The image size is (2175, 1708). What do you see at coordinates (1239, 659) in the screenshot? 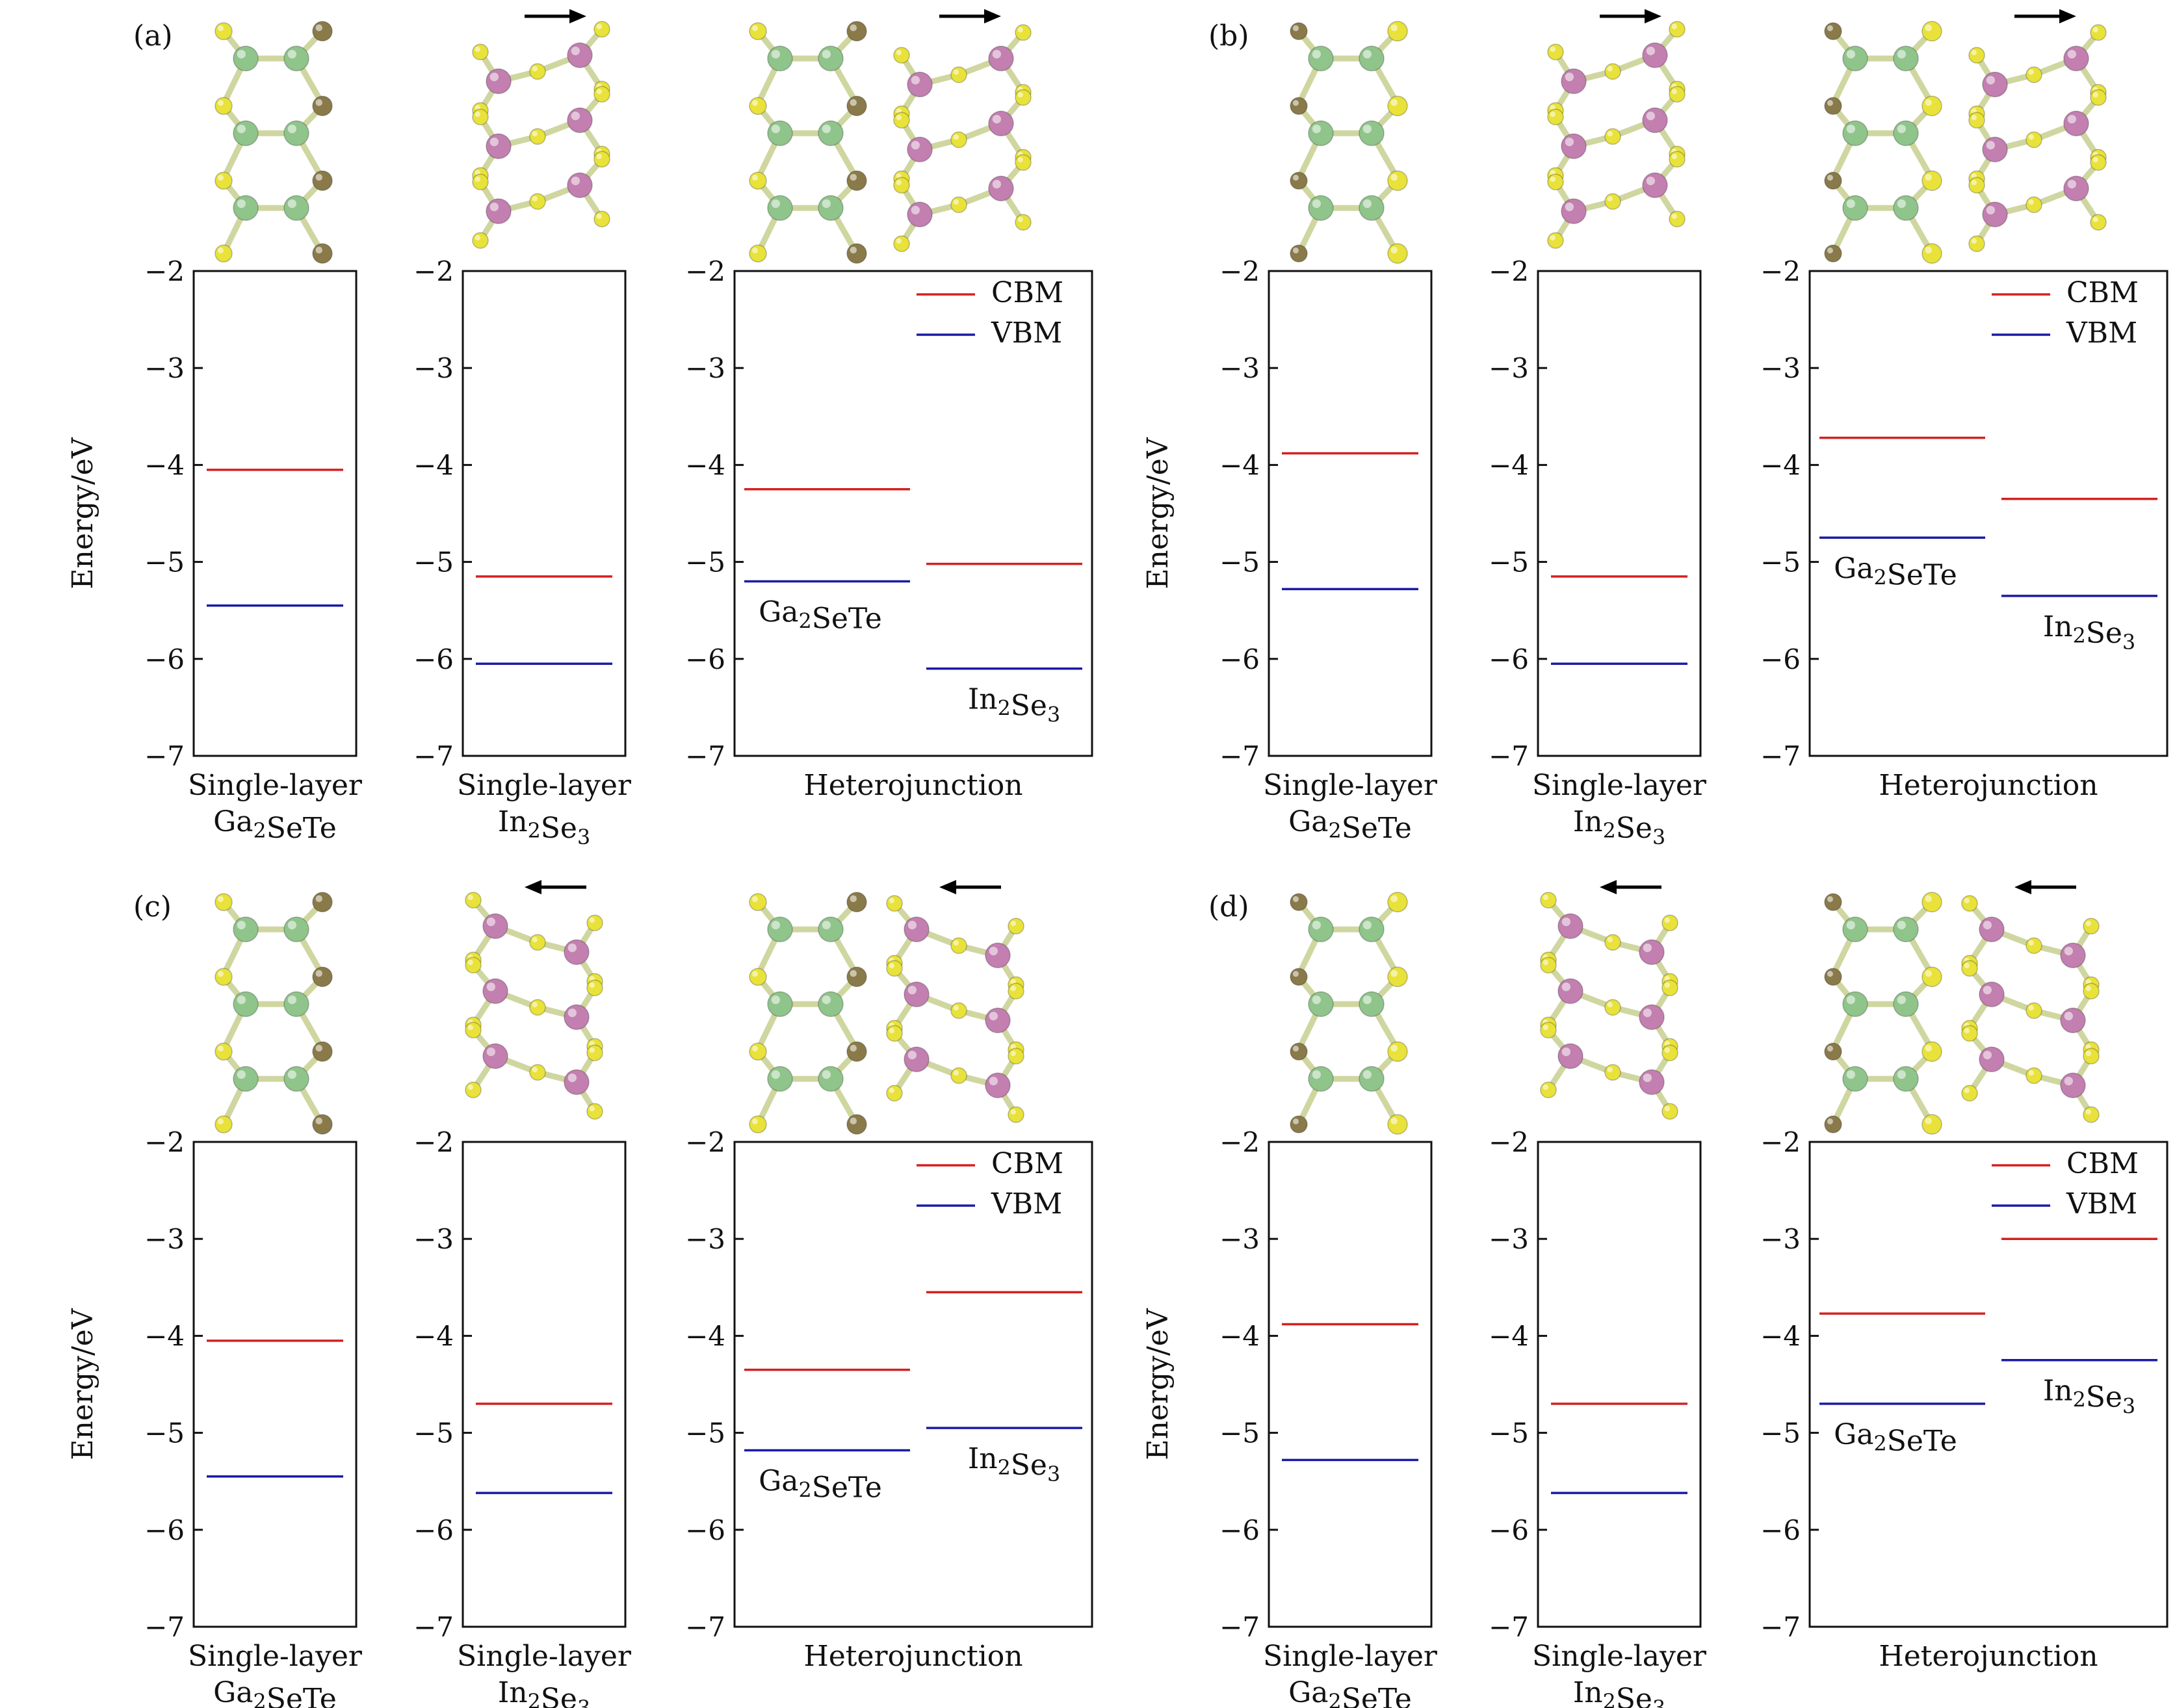
I see `y-tick-label: −6` at bounding box center [1239, 659].